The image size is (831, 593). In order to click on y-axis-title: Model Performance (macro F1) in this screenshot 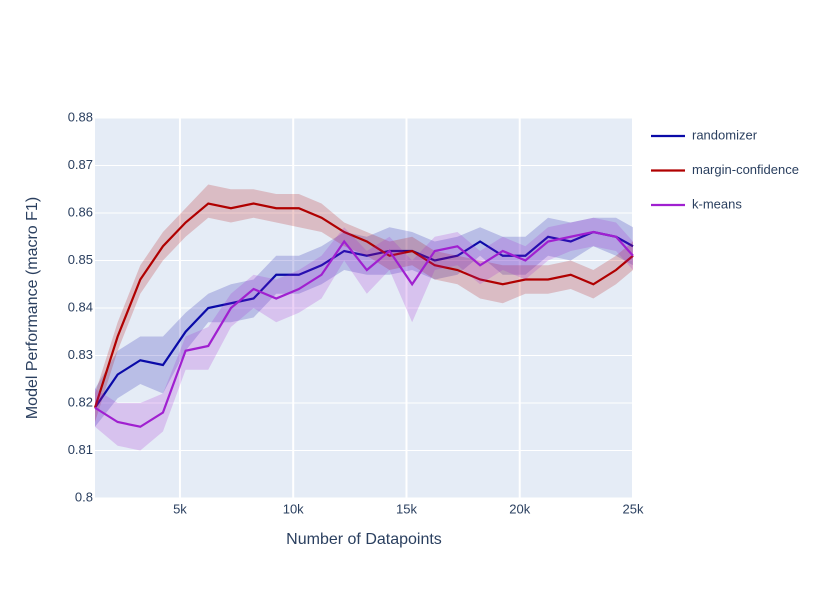, I will do `click(32, 308)`.